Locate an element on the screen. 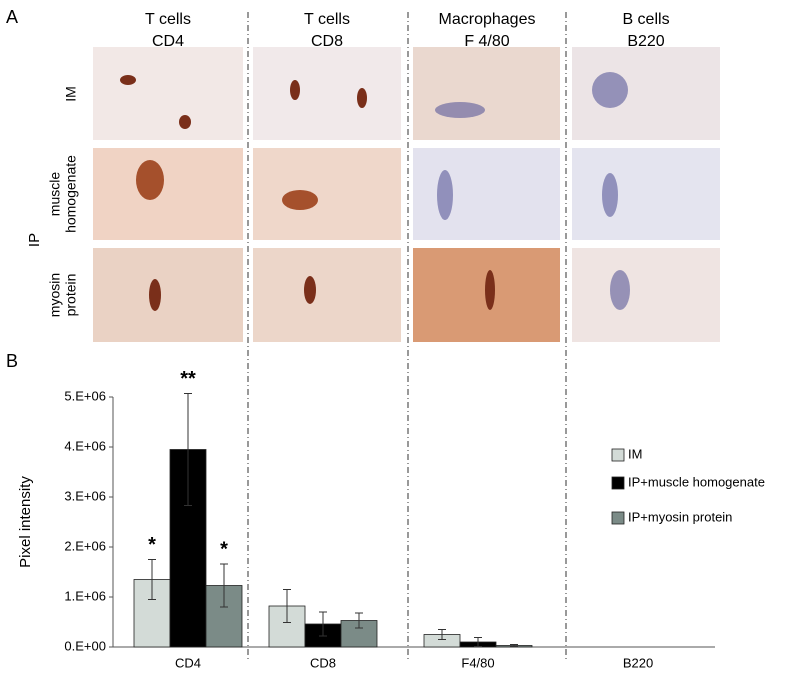 Image resolution: width=796 pixels, height=678 pixels. y-tick-label: 4.E+06 is located at coordinates (85, 445).